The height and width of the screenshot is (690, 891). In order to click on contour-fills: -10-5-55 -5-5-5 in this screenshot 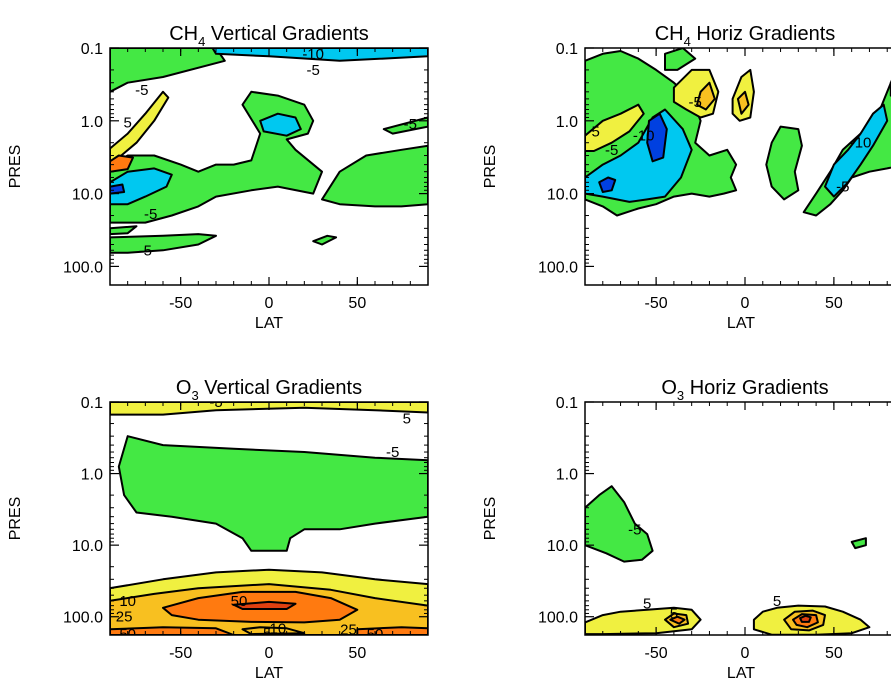, I will do `click(269, 152)`.